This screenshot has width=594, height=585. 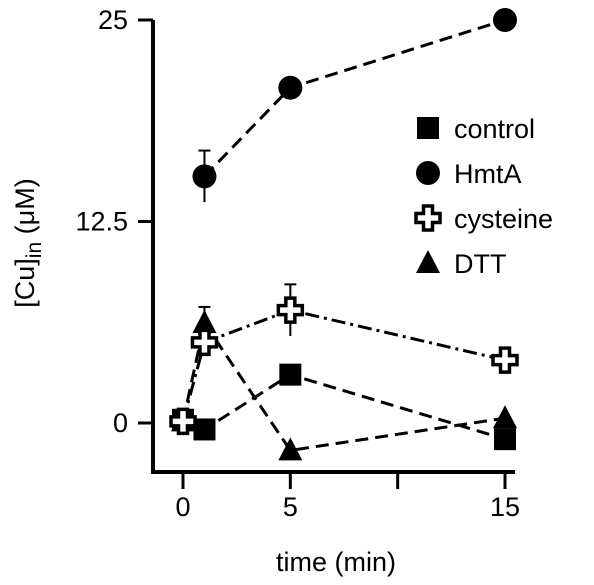 What do you see at coordinates (494, 129) in the screenshot?
I see `legend-label-control: control` at bounding box center [494, 129].